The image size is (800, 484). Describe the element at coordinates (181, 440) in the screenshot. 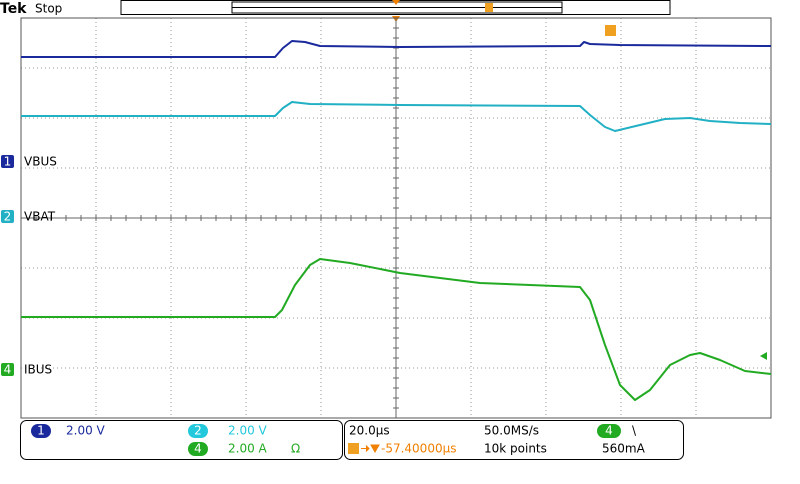

I see `vertical-readout` at that location.